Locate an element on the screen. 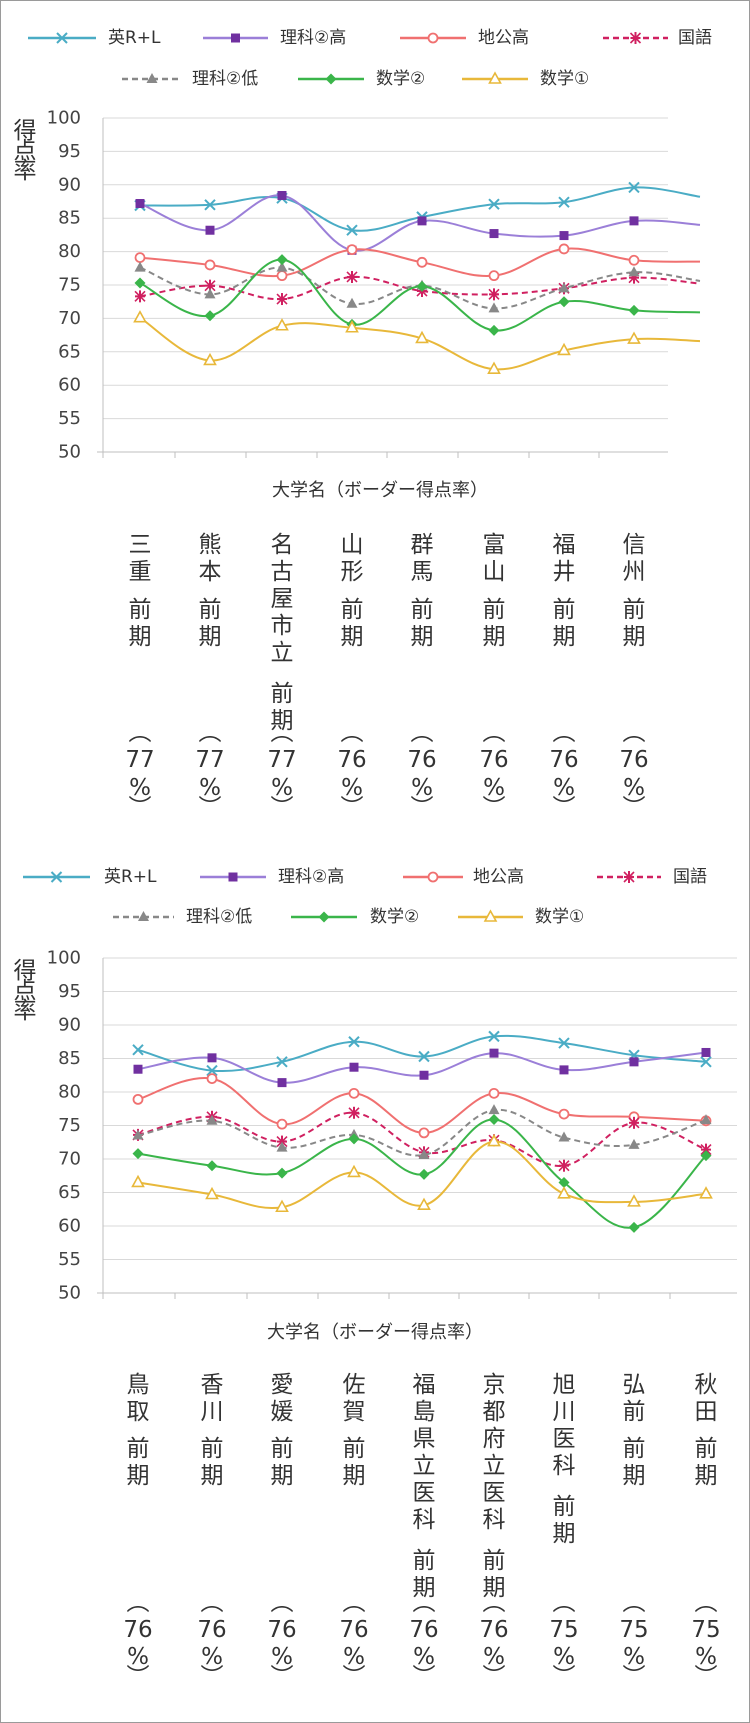 This screenshot has height=1723, width=750. series-group is located at coordinates (422, 1131).